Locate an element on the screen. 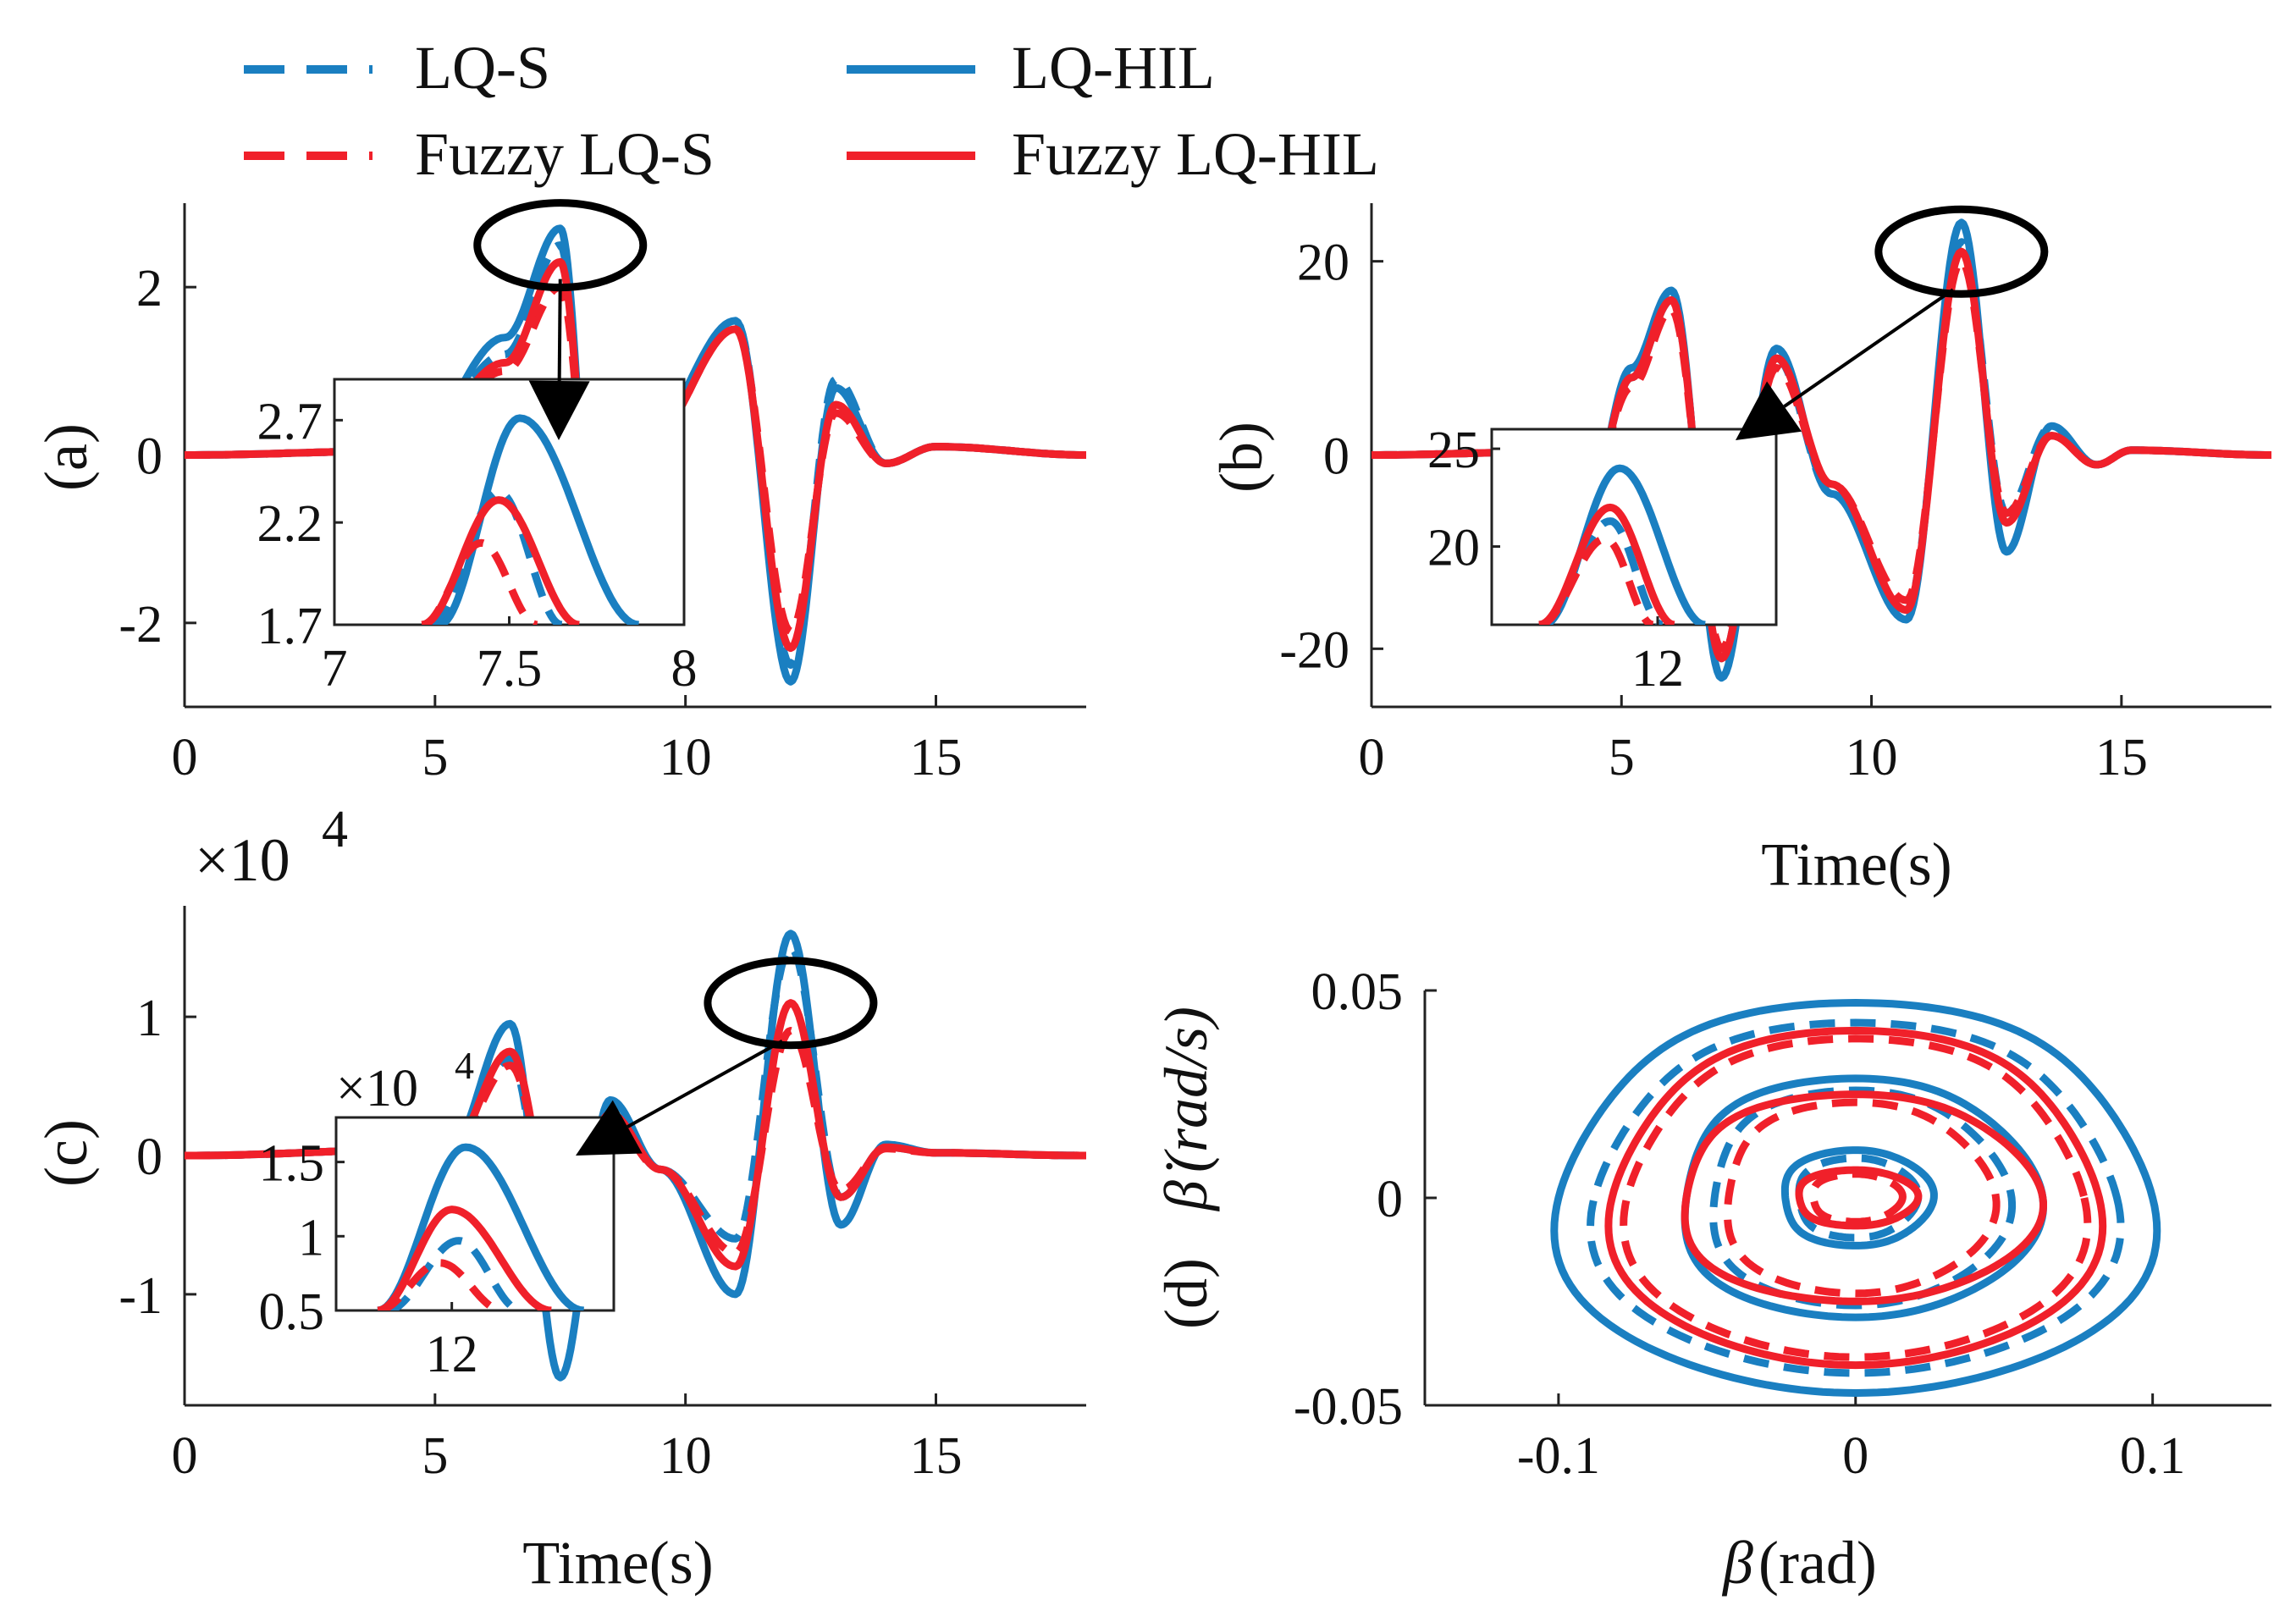  y-tick-label: 1 is located at coordinates (149, 1018).